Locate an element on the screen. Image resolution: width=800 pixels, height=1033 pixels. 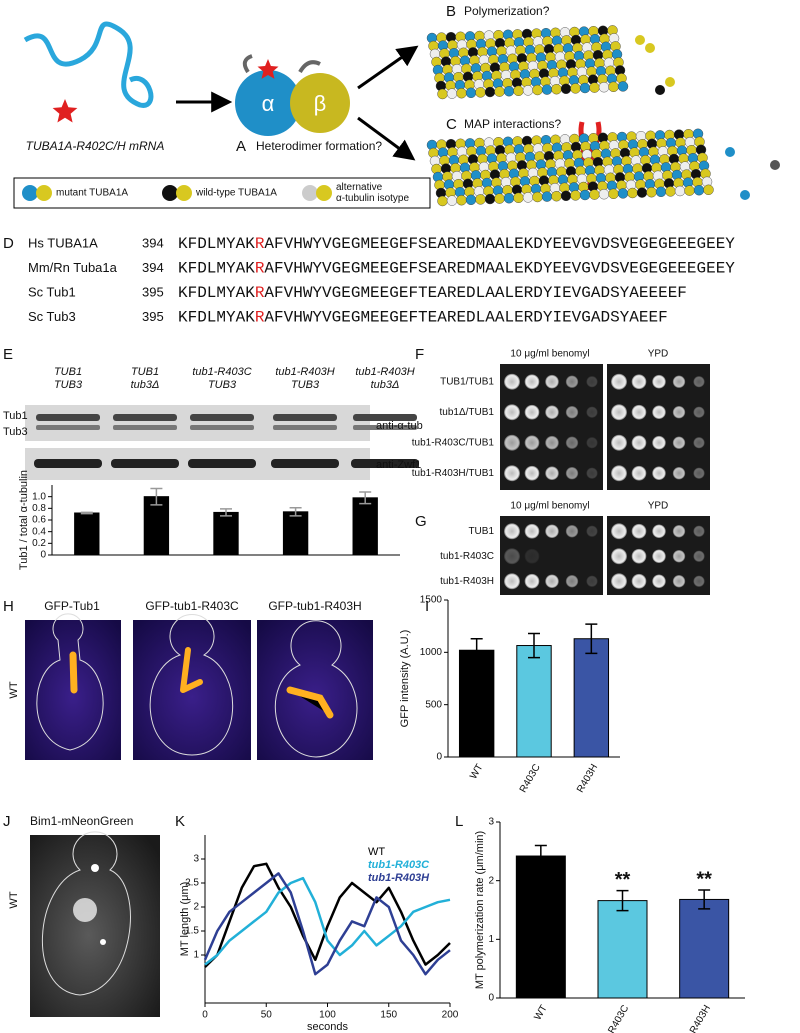
x-tick-label: WT is located at coordinates (476, 771).